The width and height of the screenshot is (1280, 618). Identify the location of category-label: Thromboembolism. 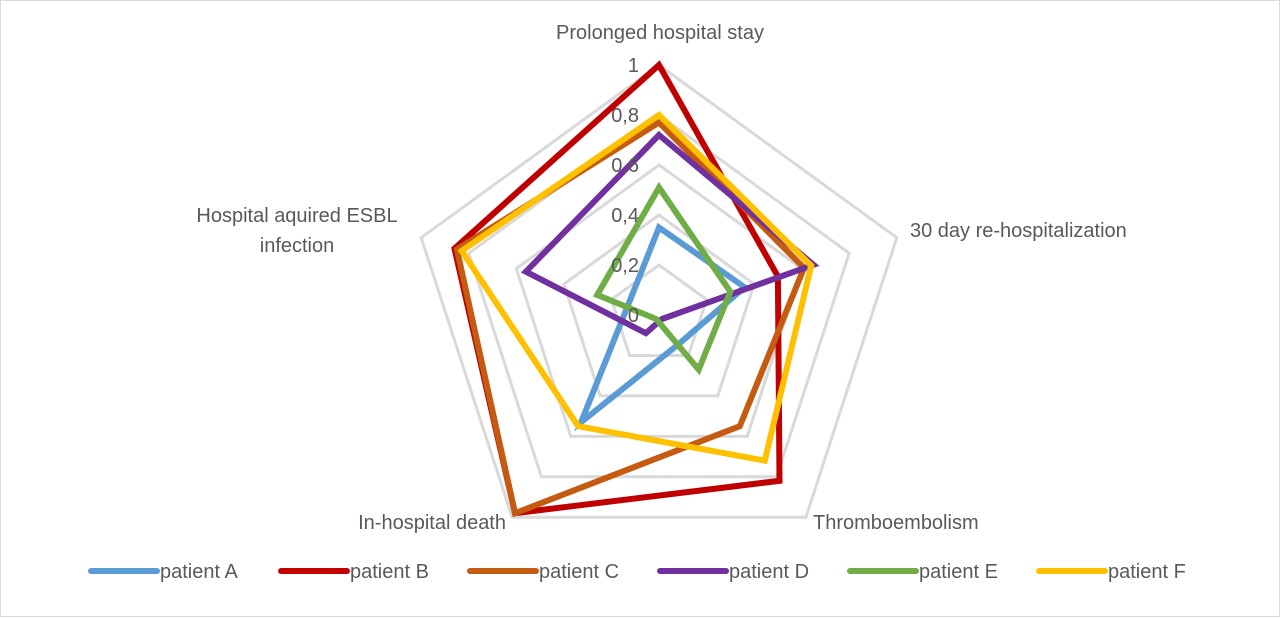
(896, 523).